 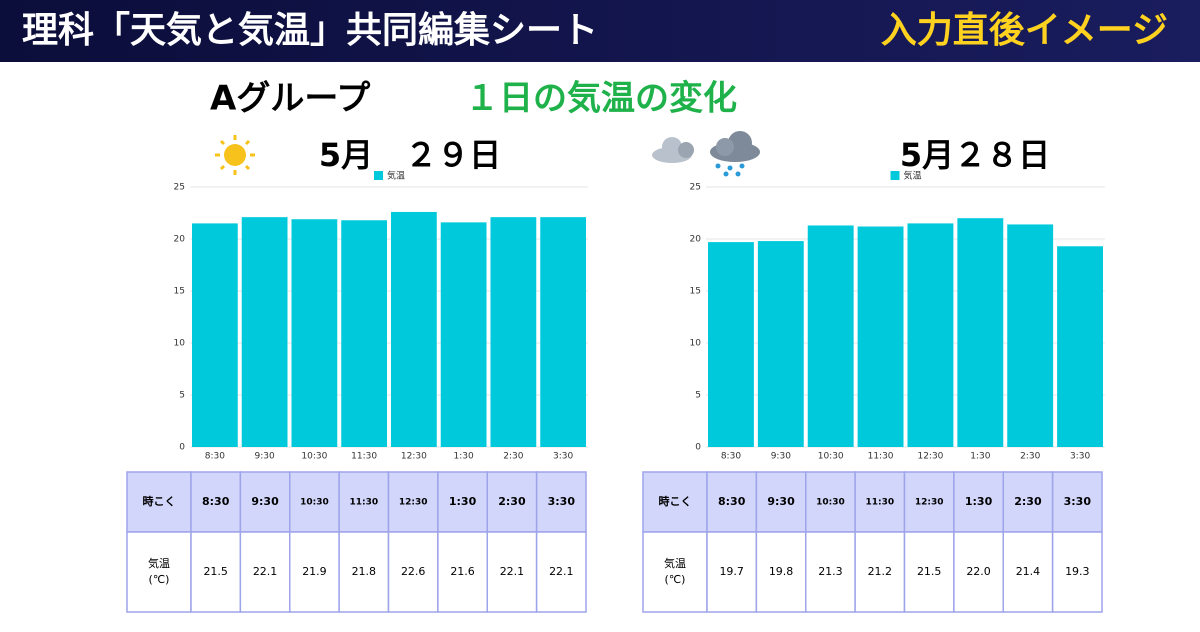 I want to click on chart-title: 5月 ２９日, so click(x=410, y=155).